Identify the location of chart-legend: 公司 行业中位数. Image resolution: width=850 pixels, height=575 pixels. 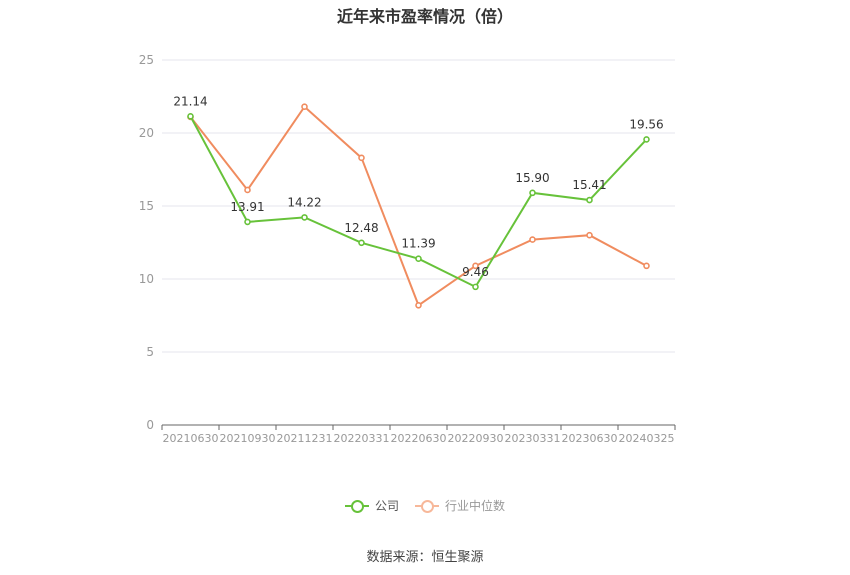
(425, 505).